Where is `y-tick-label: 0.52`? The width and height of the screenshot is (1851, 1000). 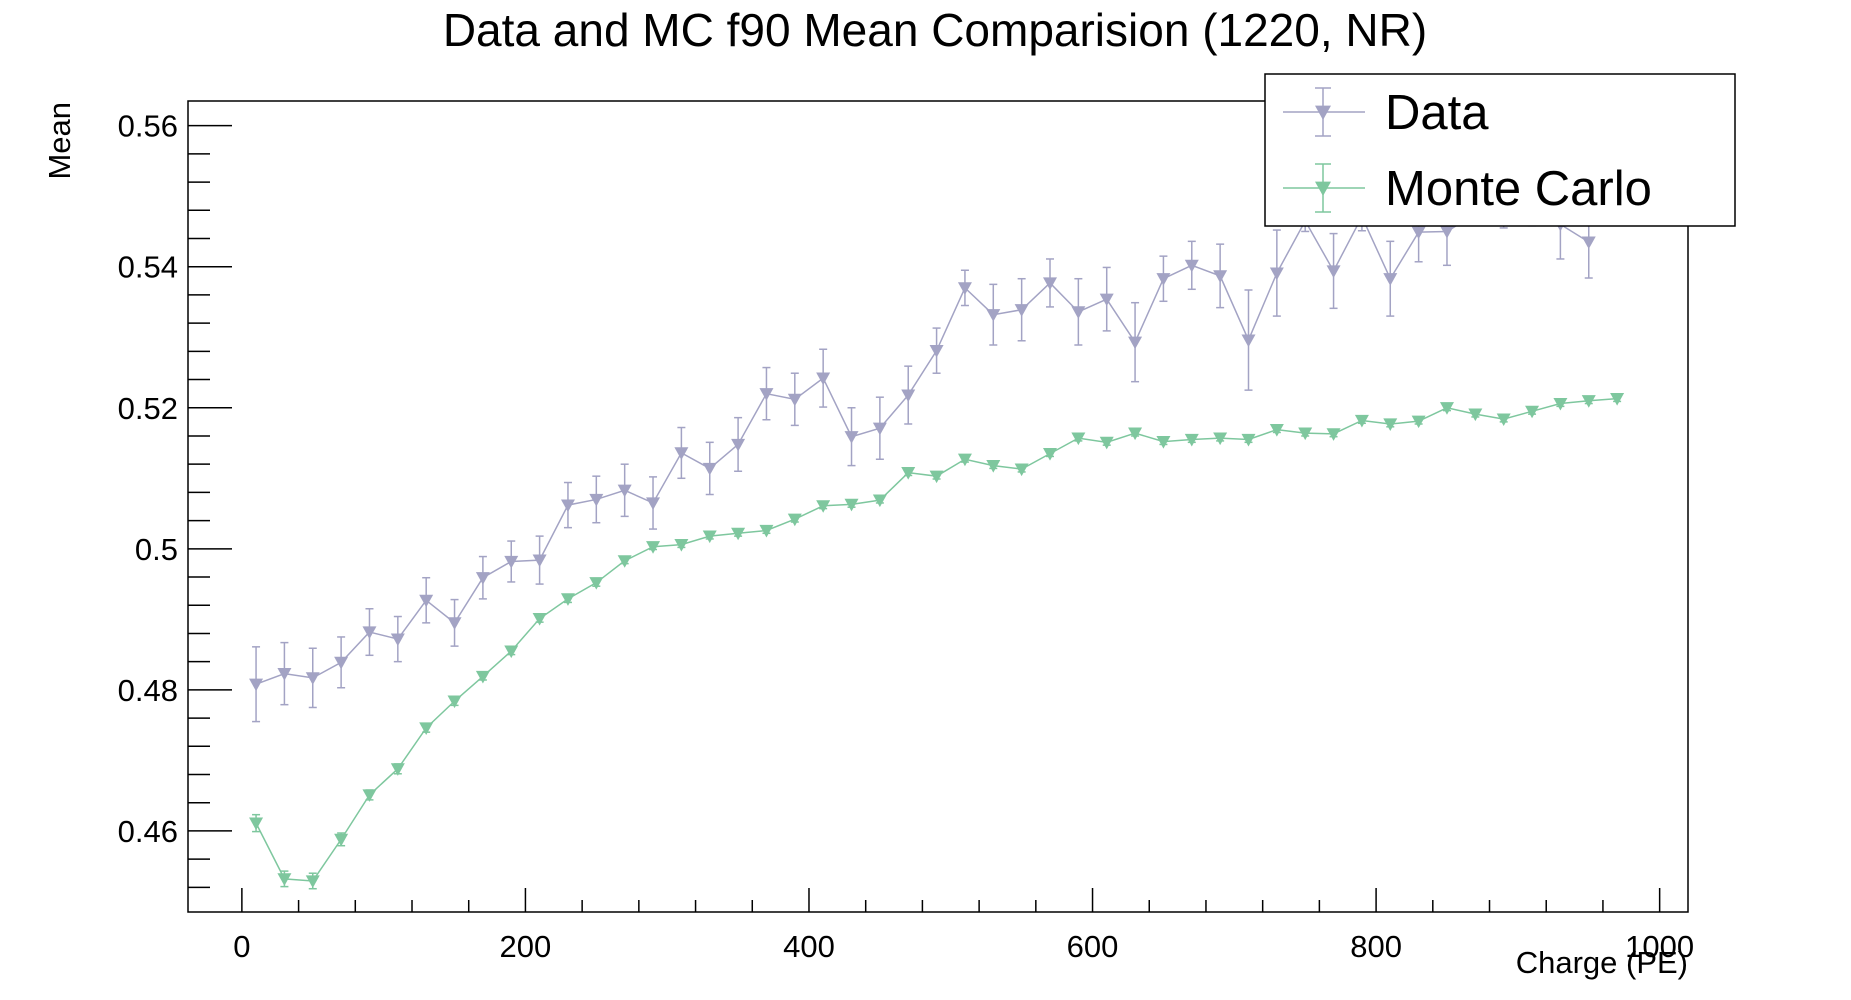 y-tick-label: 0.52 is located at coordinates (148, 408).